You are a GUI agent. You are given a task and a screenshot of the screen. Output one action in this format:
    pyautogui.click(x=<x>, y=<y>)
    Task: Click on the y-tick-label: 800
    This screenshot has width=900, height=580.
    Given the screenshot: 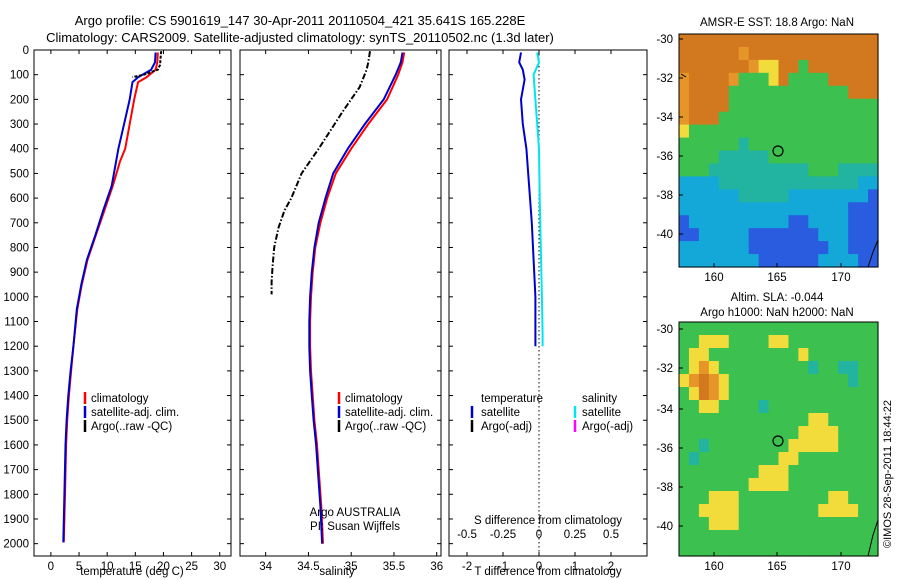 What is the action you would take?
    pyautogui.click(x=19, y=248)
    